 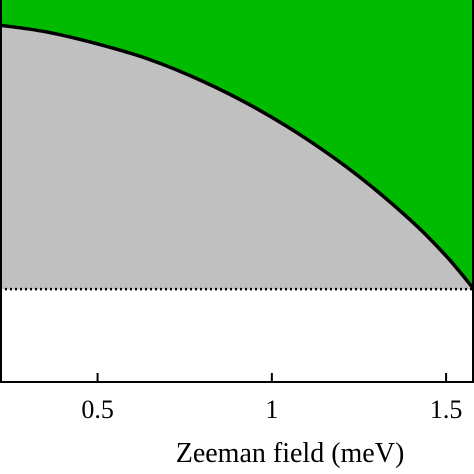 What do you see at coordinates (97, 409) in the screenshot?
I see `x-tick-label: 0.5` at bounding box center [97, 409].